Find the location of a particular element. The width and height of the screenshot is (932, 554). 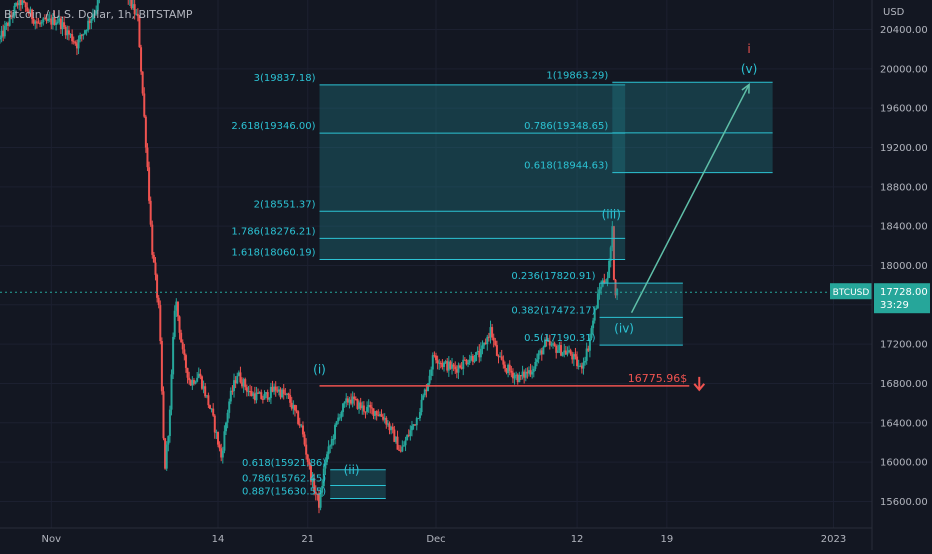

fib-level-label: 0.786(19348.65) is located at coordinates (566, 126).